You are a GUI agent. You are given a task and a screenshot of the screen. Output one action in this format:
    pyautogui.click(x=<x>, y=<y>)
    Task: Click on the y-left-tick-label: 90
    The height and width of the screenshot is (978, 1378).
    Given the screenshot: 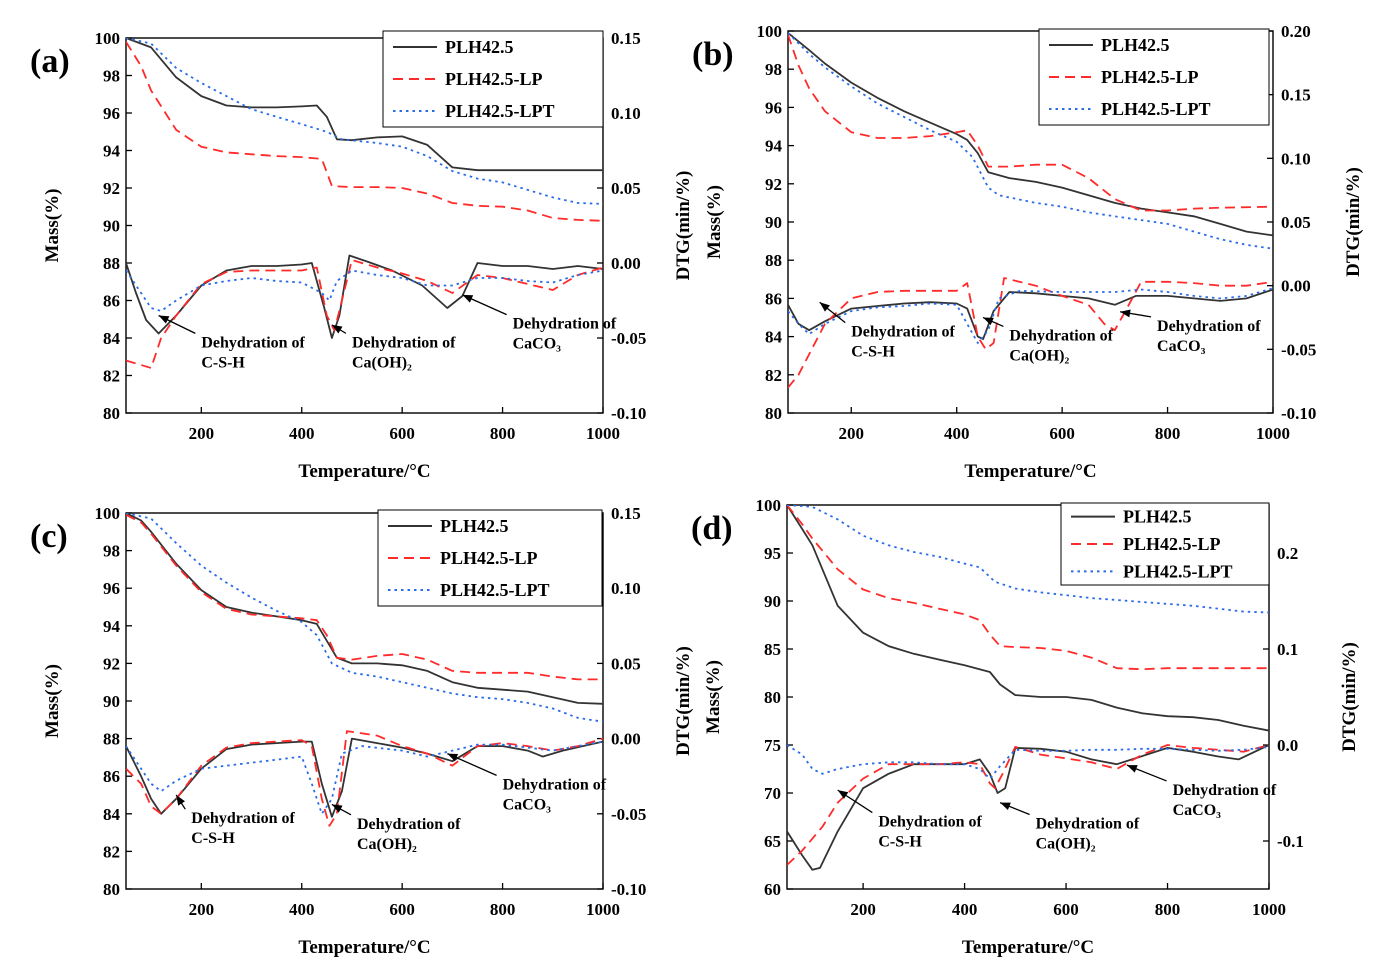 What is the action you would take?
    pyautogui.click(x=111, y=701)
    